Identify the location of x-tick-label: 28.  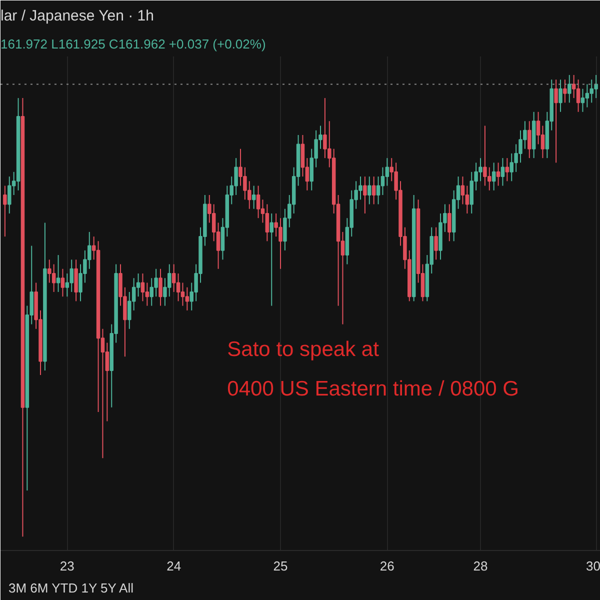
(480, 566).